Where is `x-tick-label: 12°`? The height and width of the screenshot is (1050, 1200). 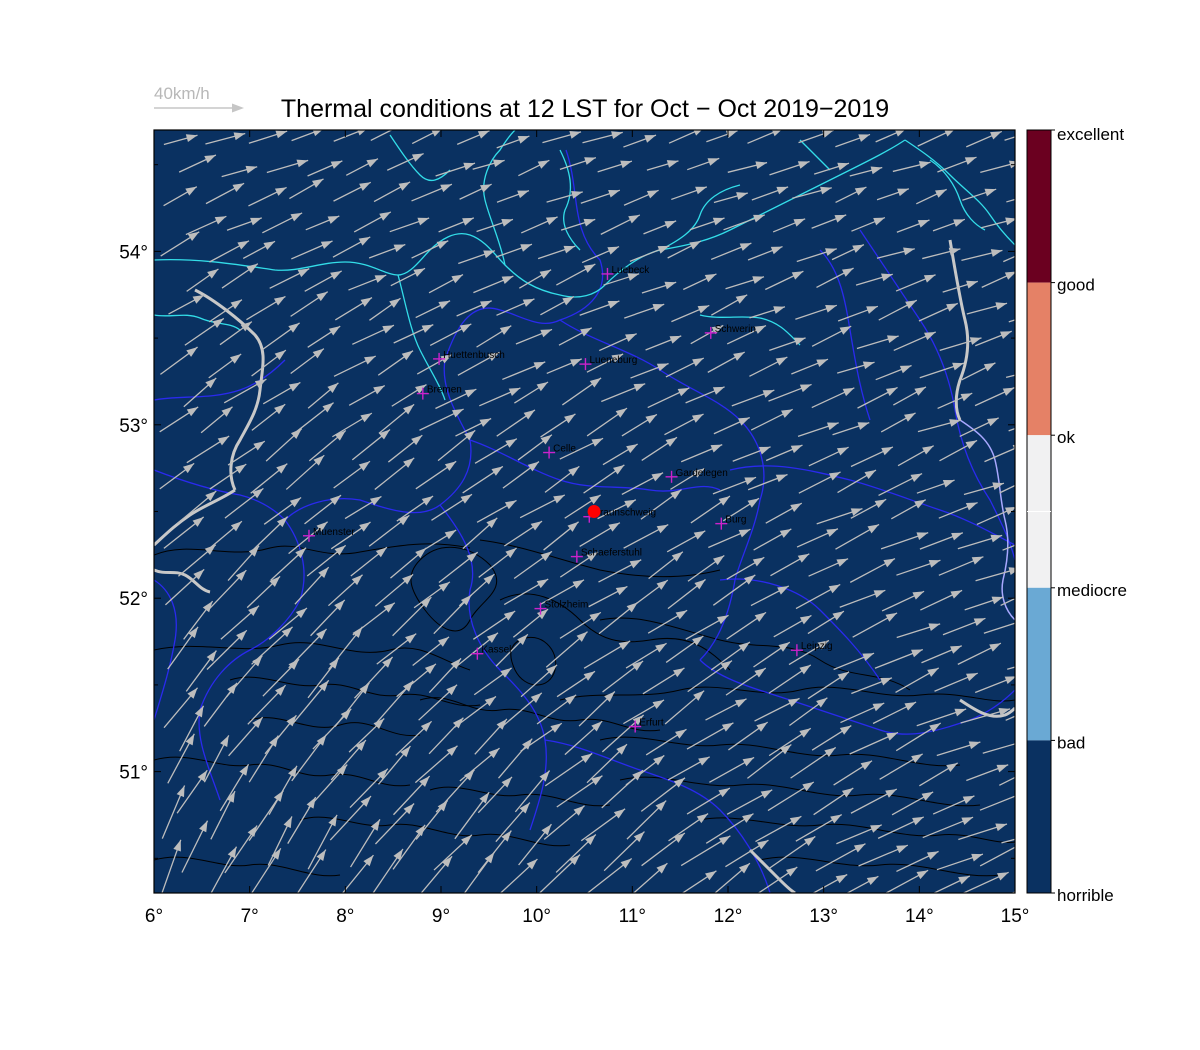
x-tick-label: 12° is located at coordinates (728, 916).